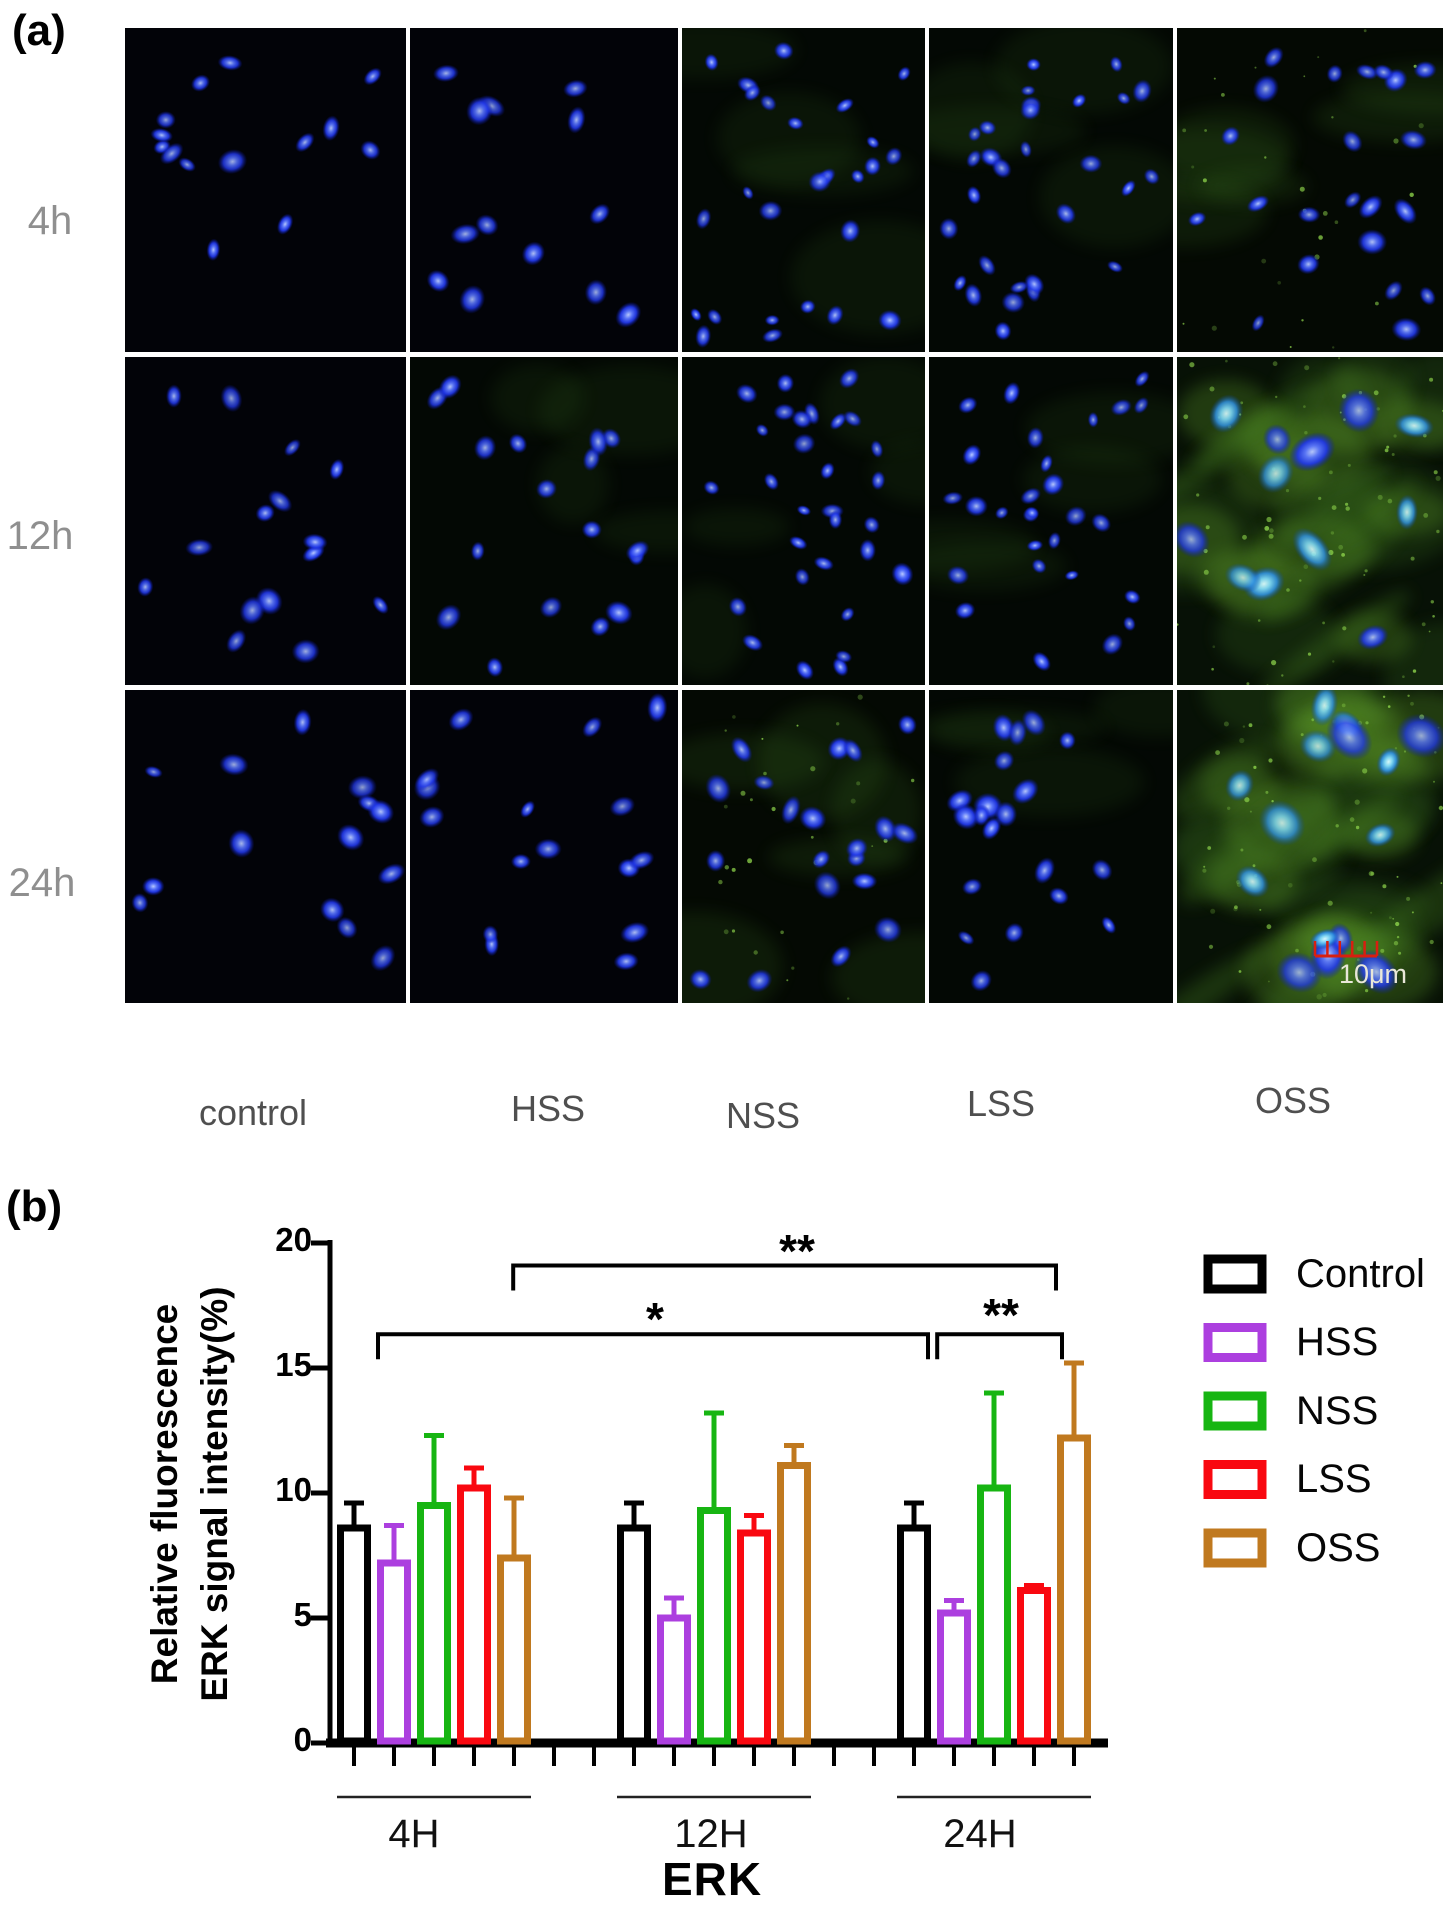  I want to click on micrograph-12h-NSS, so click(803, 521).